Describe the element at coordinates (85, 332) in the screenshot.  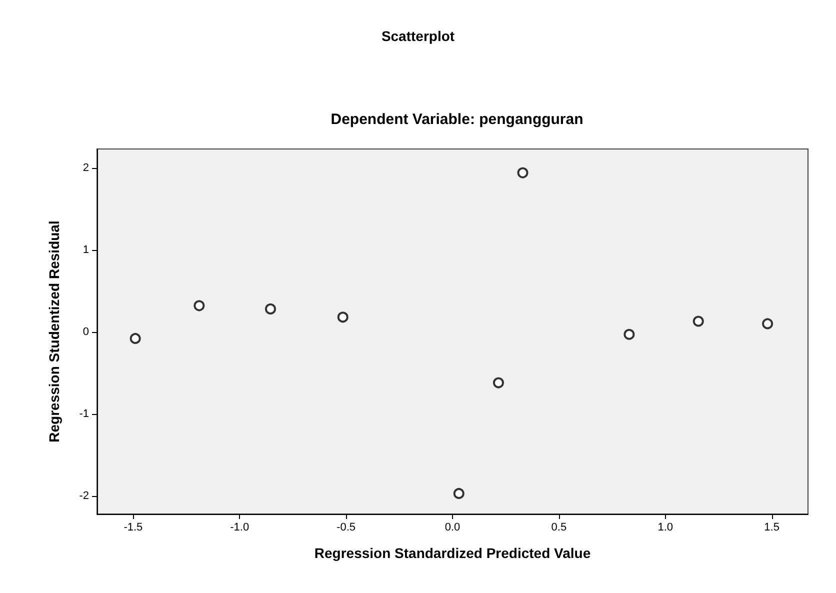
I see `y-tick-label: 0` at that location.